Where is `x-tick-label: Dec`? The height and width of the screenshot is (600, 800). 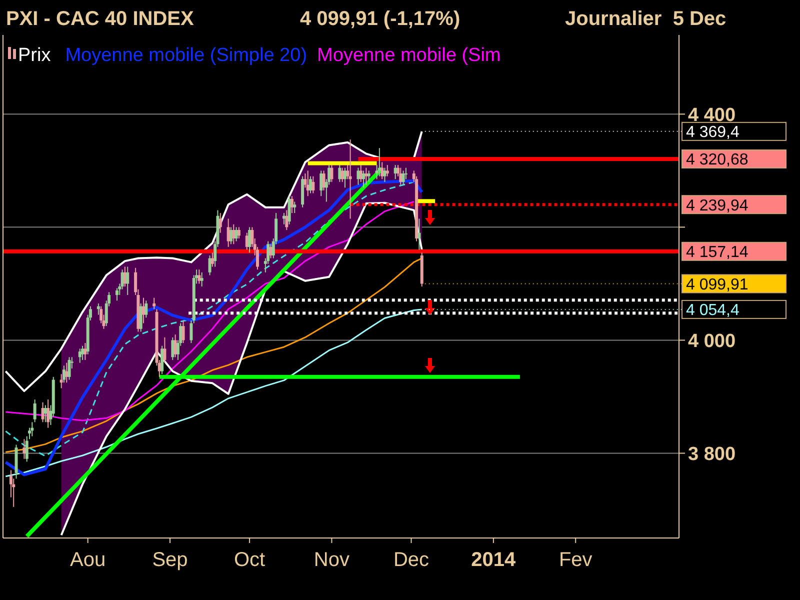
x-tick-label: Dec is located at coordinates (411, 560).